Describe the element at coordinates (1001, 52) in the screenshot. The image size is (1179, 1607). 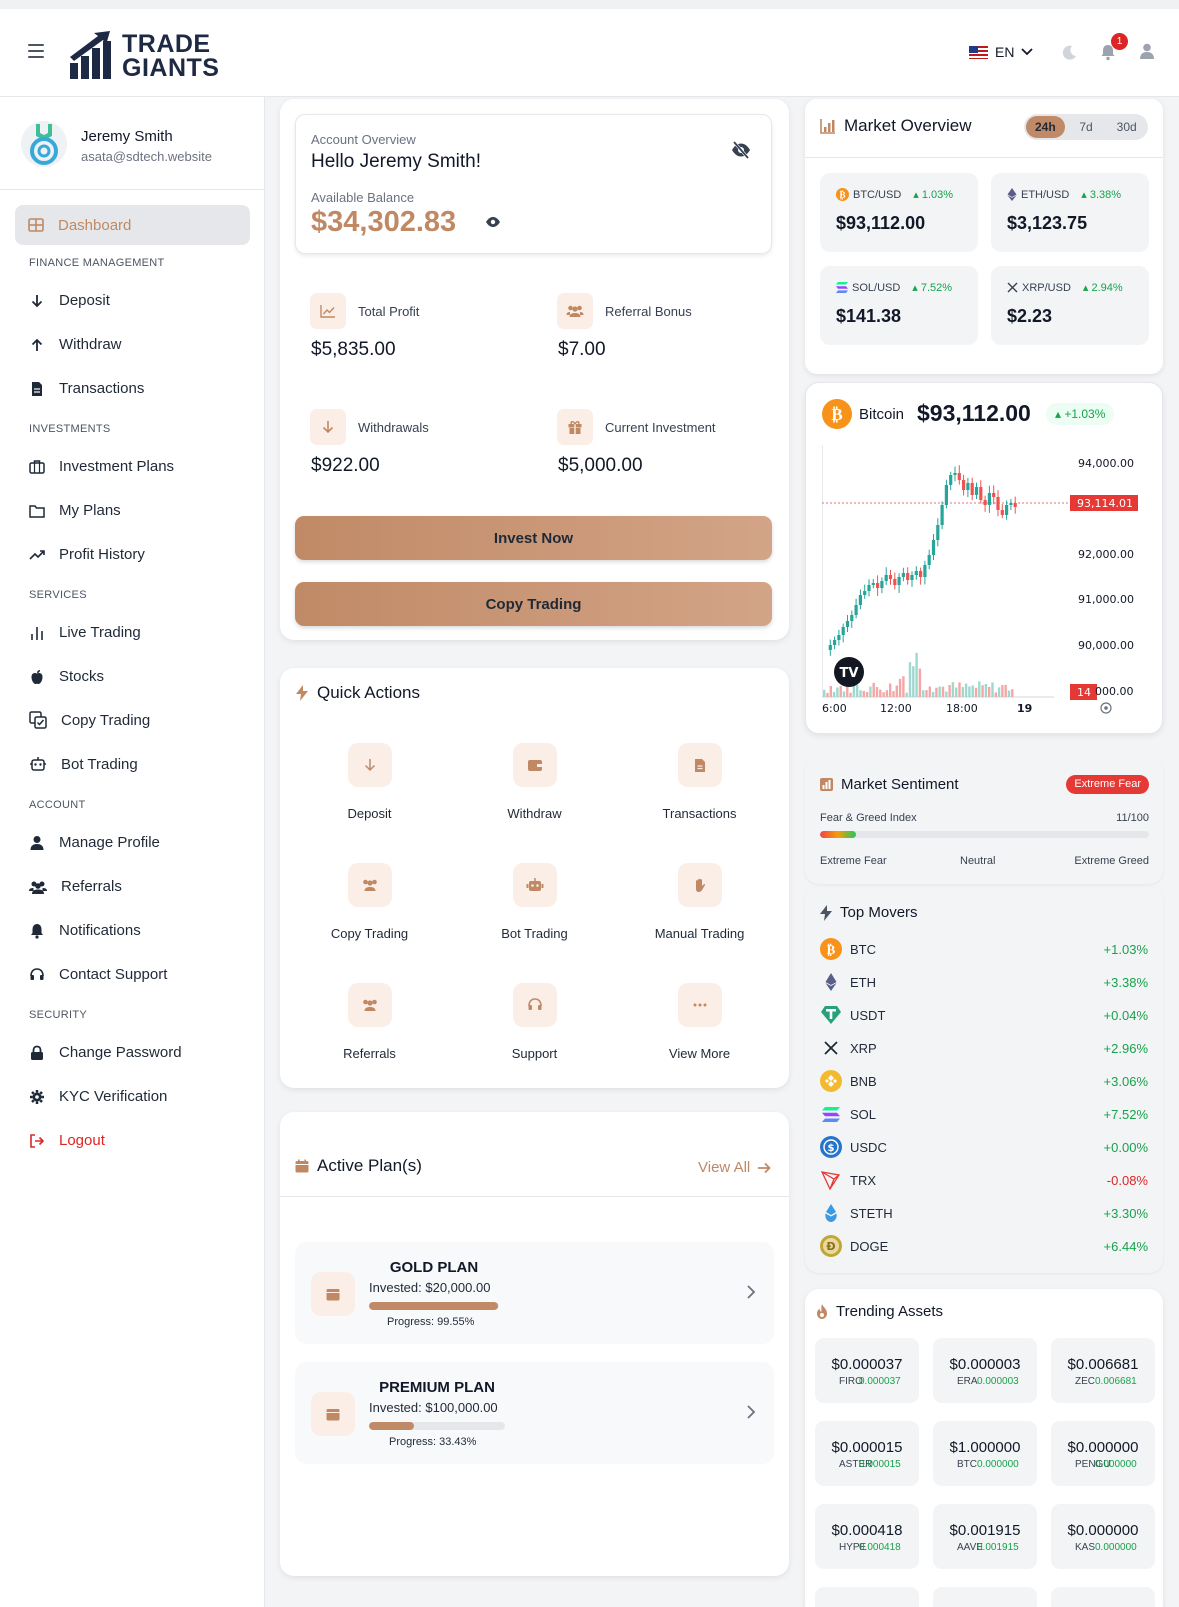
I see `language-selector: EN` at that location.